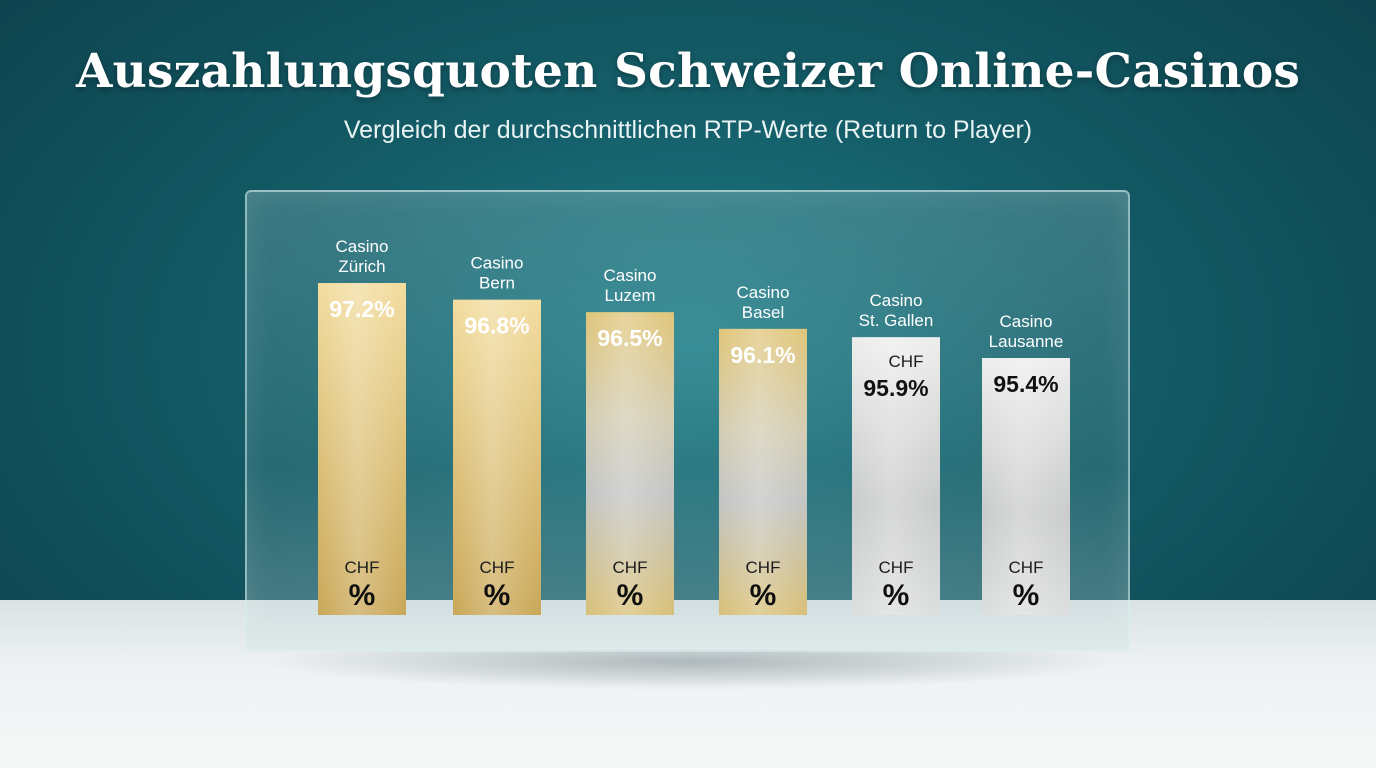 The image size is (1376, 768). What do you see at coordinates (497, 567) in the screenshot?
I see `bar-bottom-currency-1: CHF` at bounding box center [497, 567].